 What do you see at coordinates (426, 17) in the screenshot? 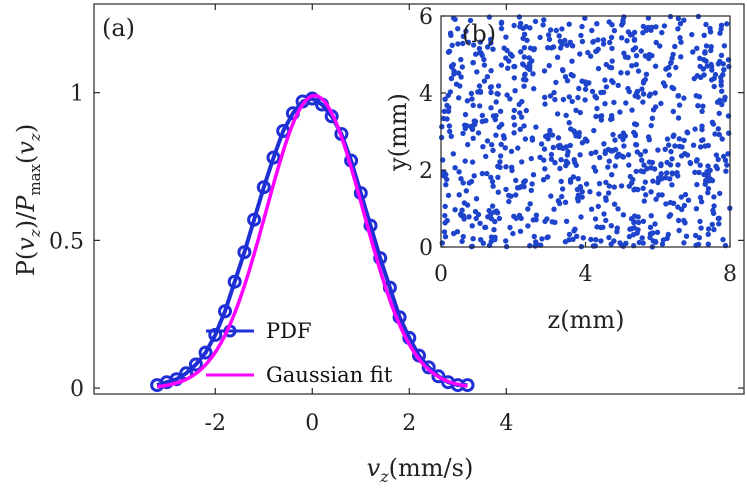
I see `panel-b-y-tick-label: 6` at bounding box center [426, 17].